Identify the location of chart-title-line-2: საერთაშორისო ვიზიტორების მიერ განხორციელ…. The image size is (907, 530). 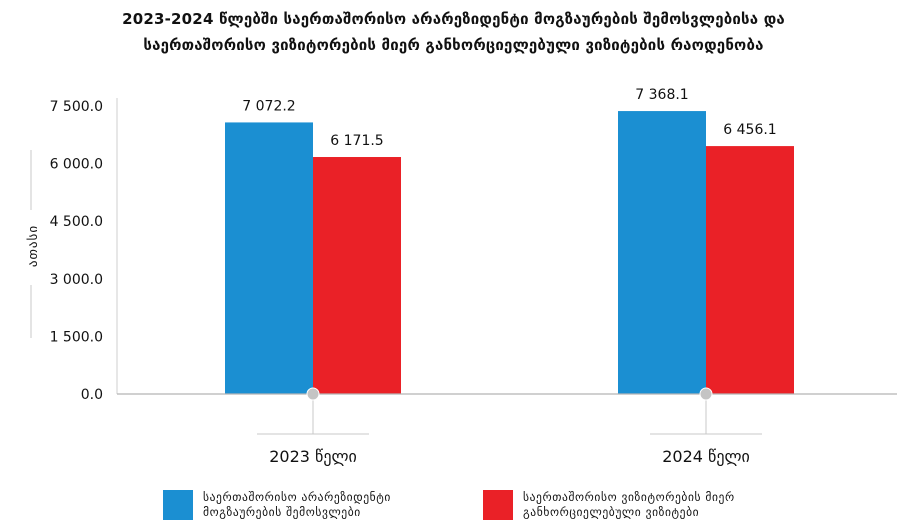
(453, 45).